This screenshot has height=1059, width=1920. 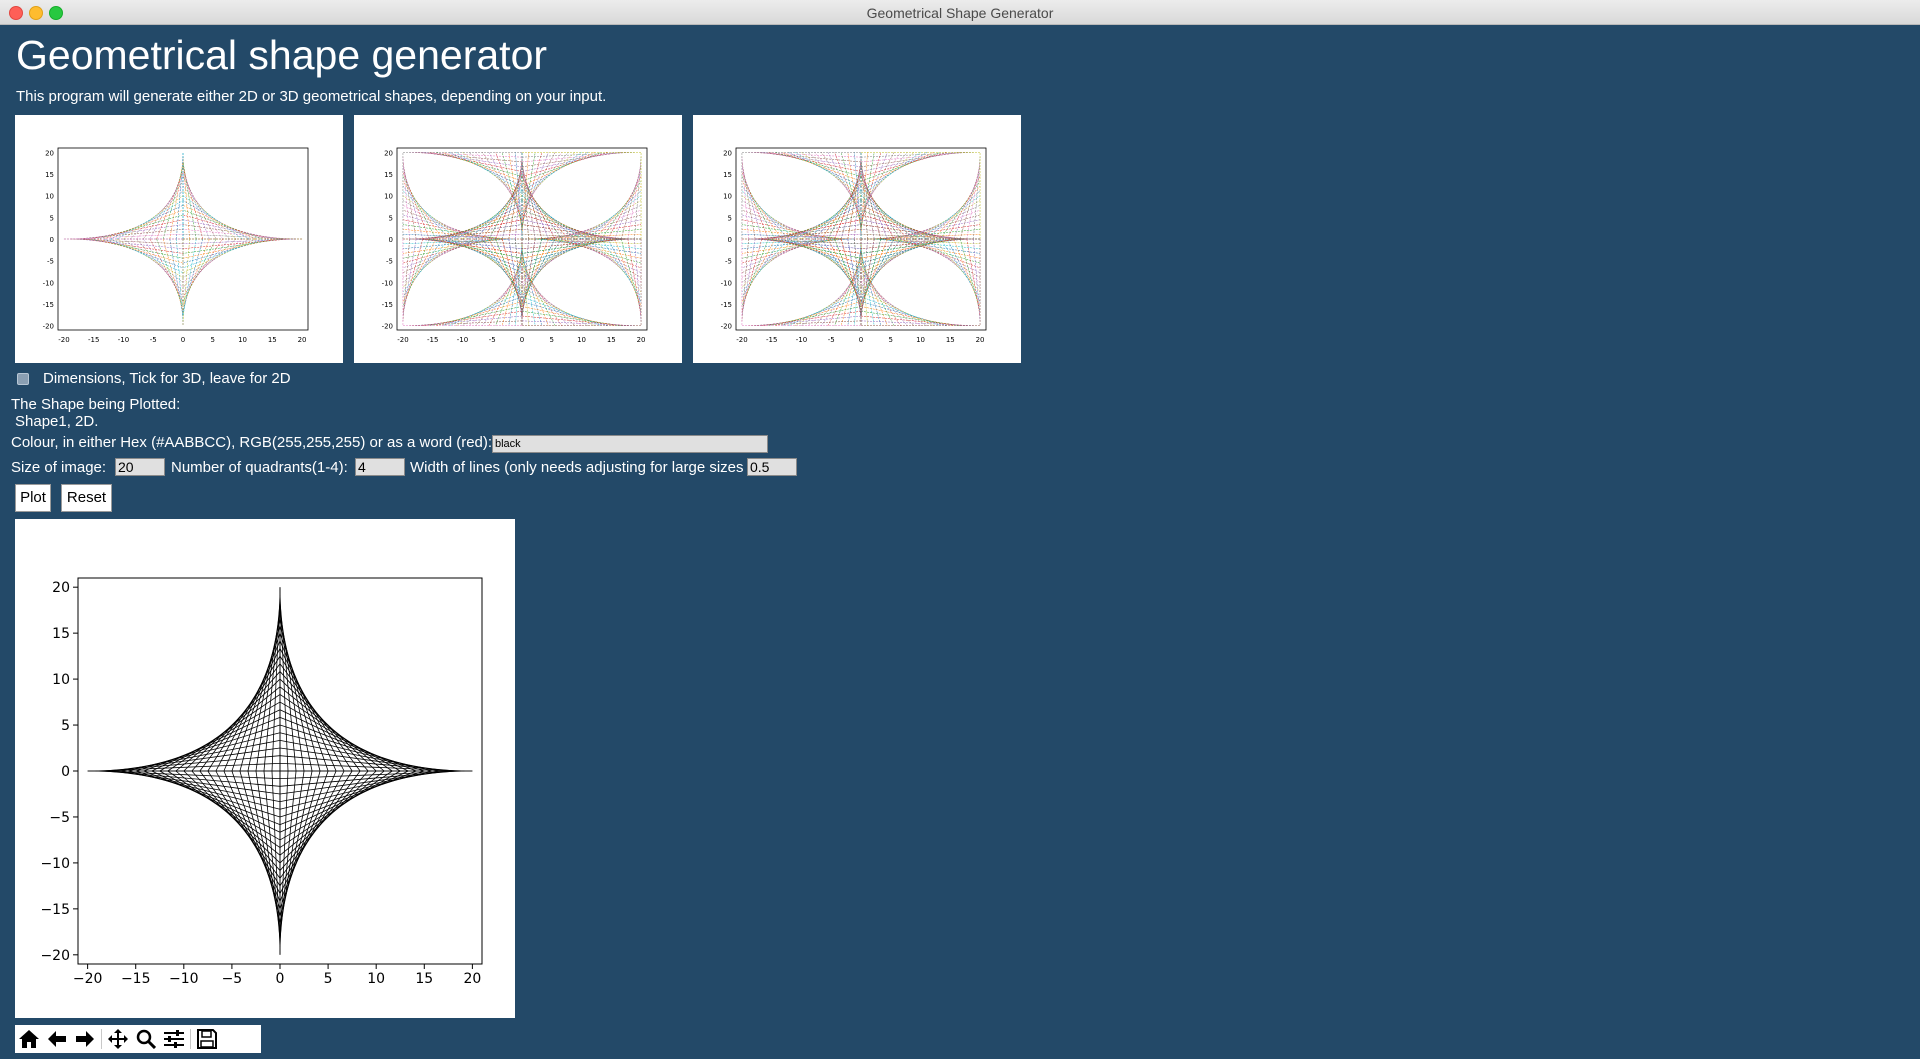 I want to click on preview-y-tick-label: -20, so click(x=48, y=327).